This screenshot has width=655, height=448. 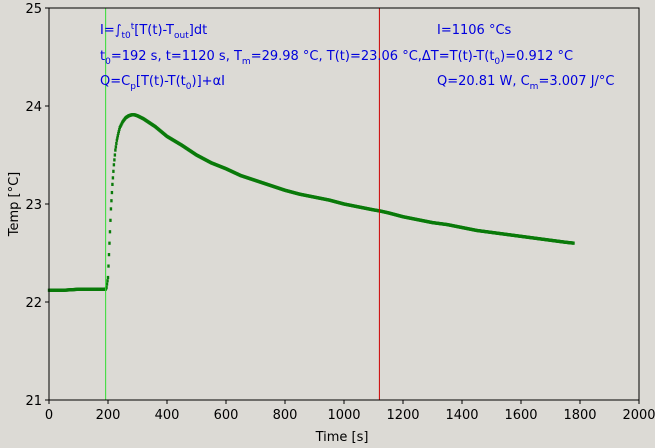 What do you see at coordinates (520, 415) in the screenshot?
I see `x-tick-label: 1600` at bounding box center [520, 415].